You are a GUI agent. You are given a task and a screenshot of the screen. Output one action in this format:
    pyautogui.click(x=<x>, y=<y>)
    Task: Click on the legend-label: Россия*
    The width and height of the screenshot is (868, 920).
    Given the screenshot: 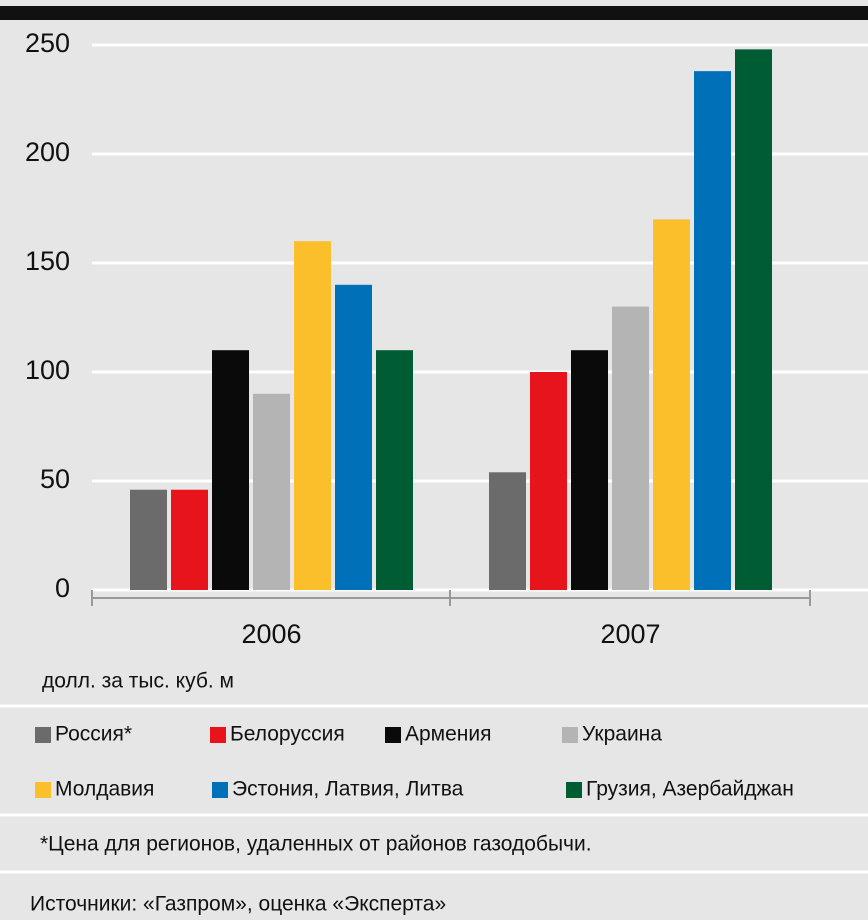 What is the action you would take?
    pyautogui.click(x=93, y=734)
    